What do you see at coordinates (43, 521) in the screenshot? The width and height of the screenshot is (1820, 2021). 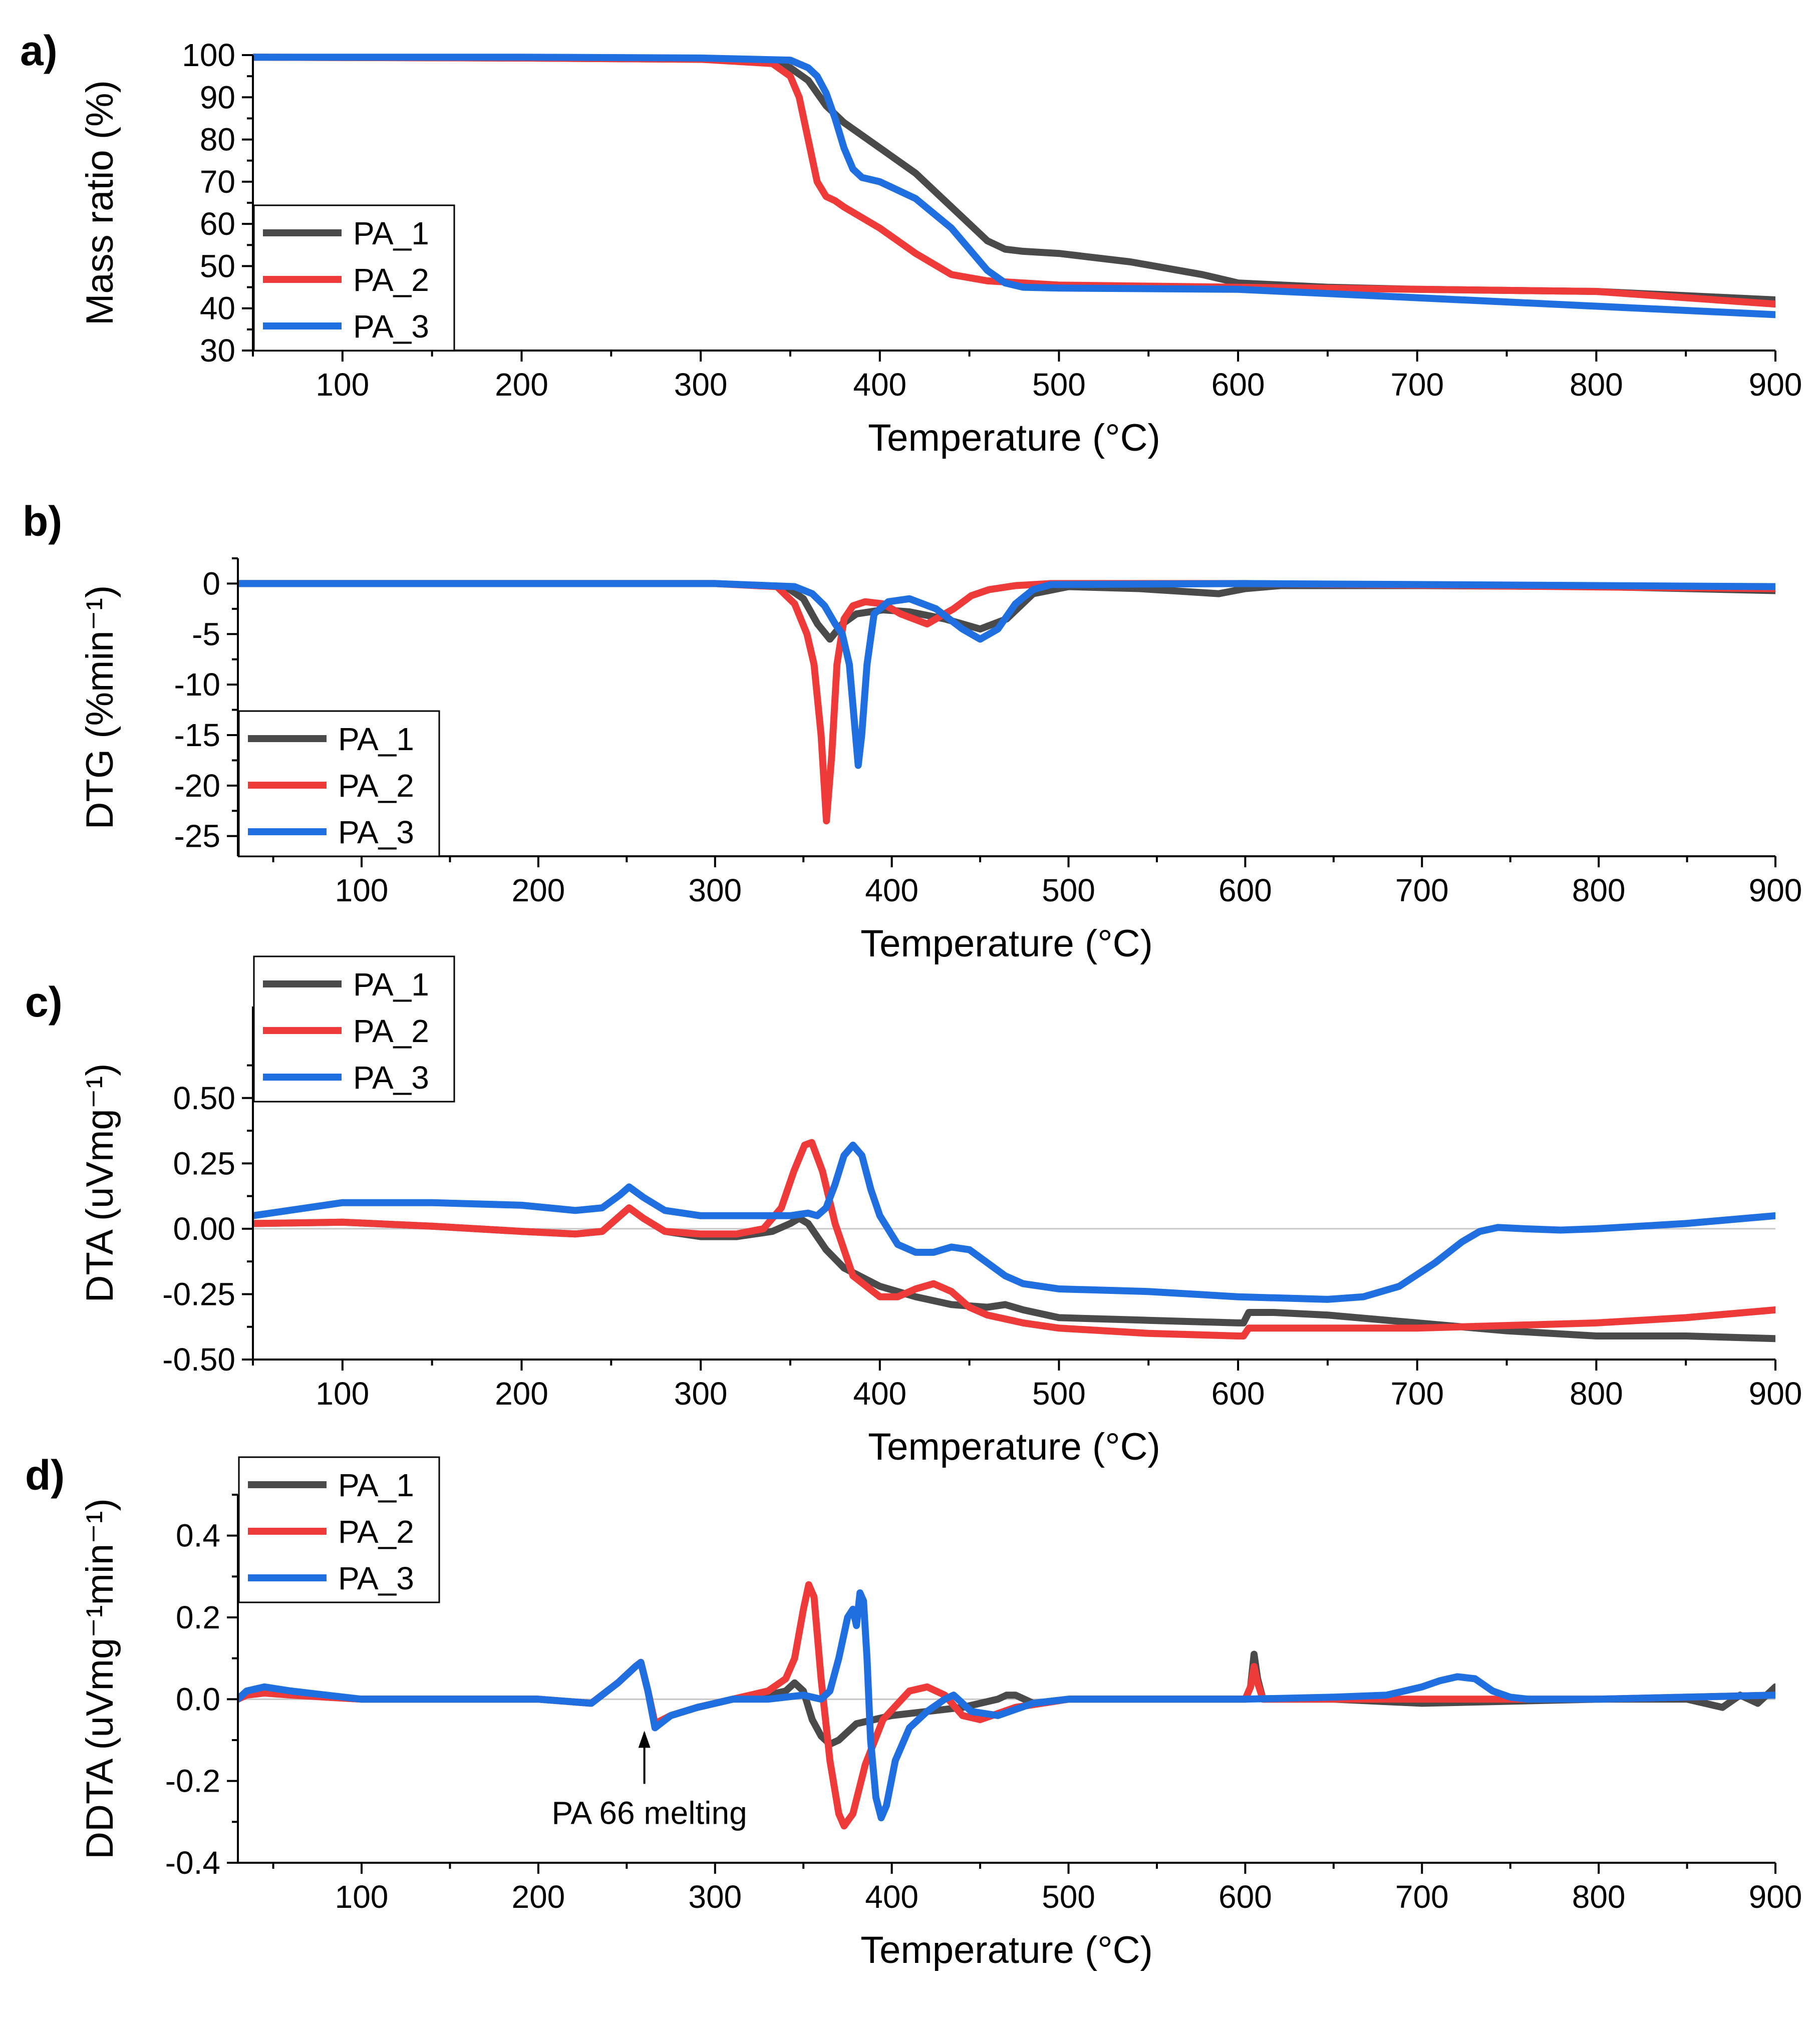 I see `panel-label: b)` at bounding box center [43, 521].